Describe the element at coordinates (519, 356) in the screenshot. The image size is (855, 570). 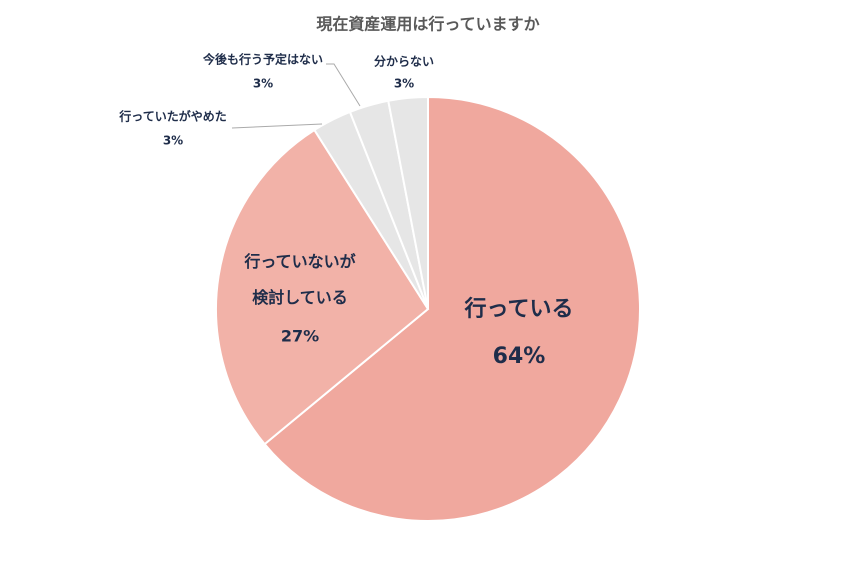
I see `value-label: 64%` at that location.